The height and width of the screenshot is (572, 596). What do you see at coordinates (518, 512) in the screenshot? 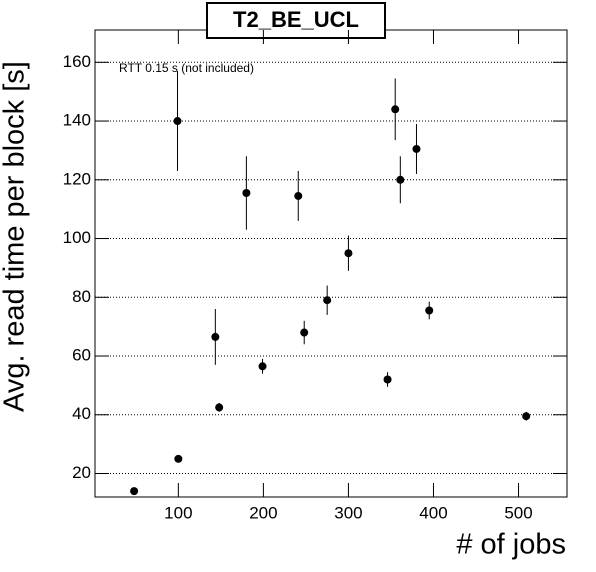
I see `x-tick-label: 500` at bounding box center [518, 512].